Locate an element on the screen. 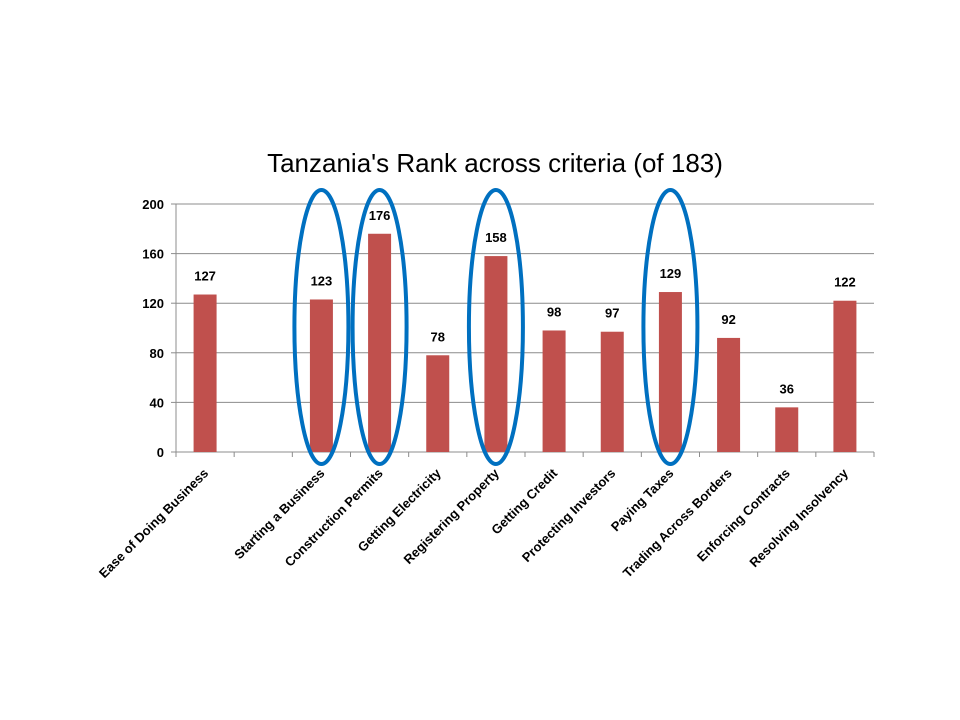  highlight-ring-starting-a-business is located at coordinates (321, 327).